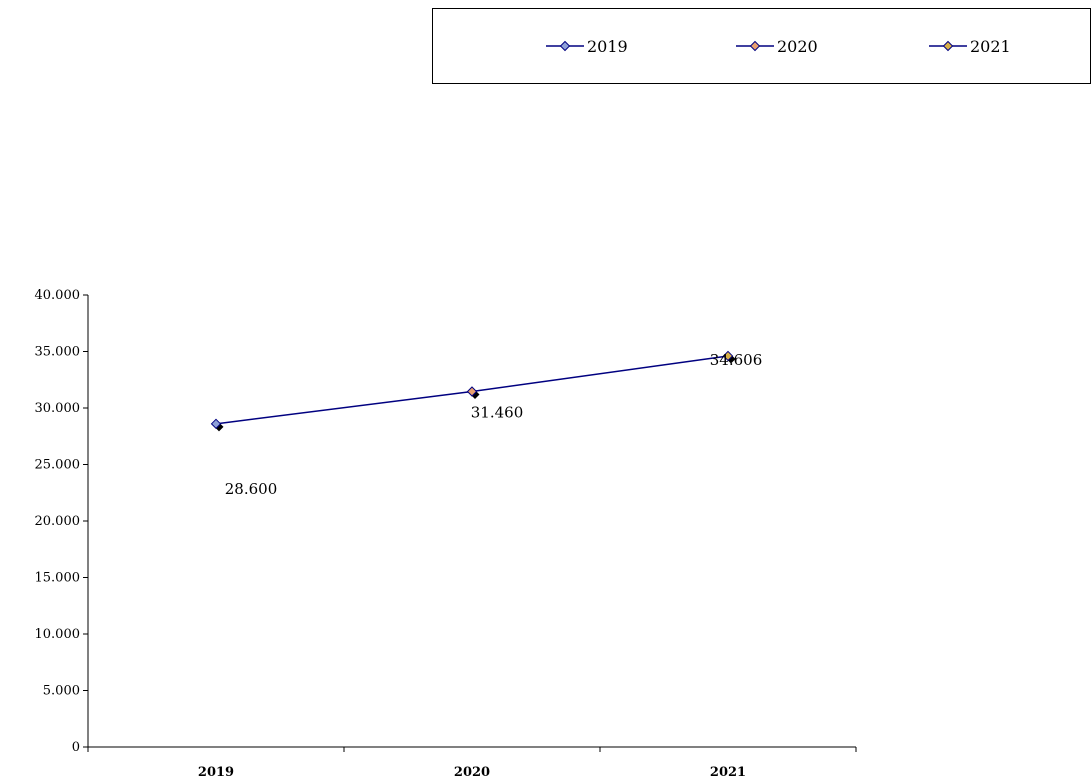  What do you see at coordinates (736, 360) in the screenshot?
I see `data-label: 34.606` at bounding box center [736, 360].